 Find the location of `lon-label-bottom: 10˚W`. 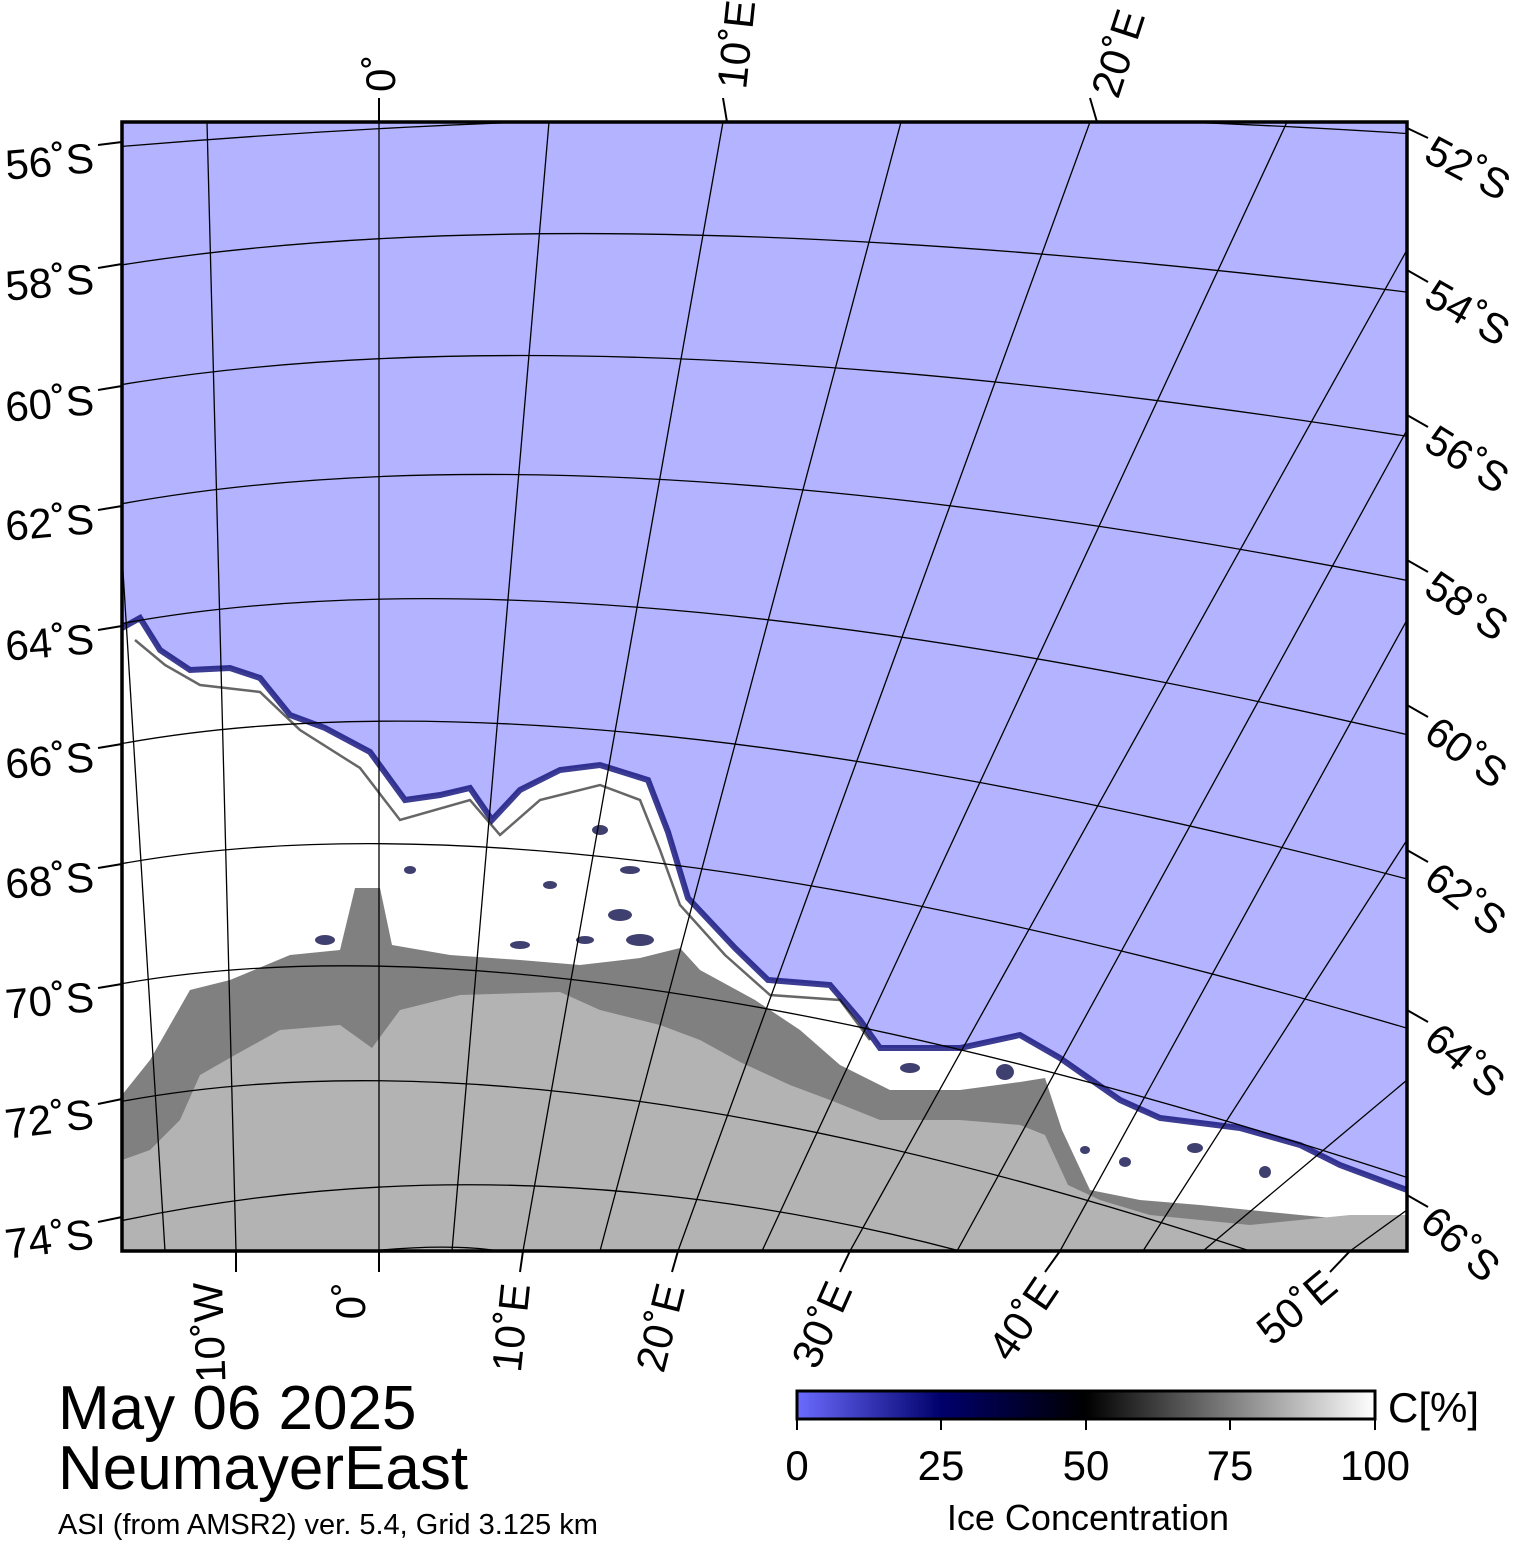

lon-label-bottom: 10˚W is located at coordinates (209, 1332).